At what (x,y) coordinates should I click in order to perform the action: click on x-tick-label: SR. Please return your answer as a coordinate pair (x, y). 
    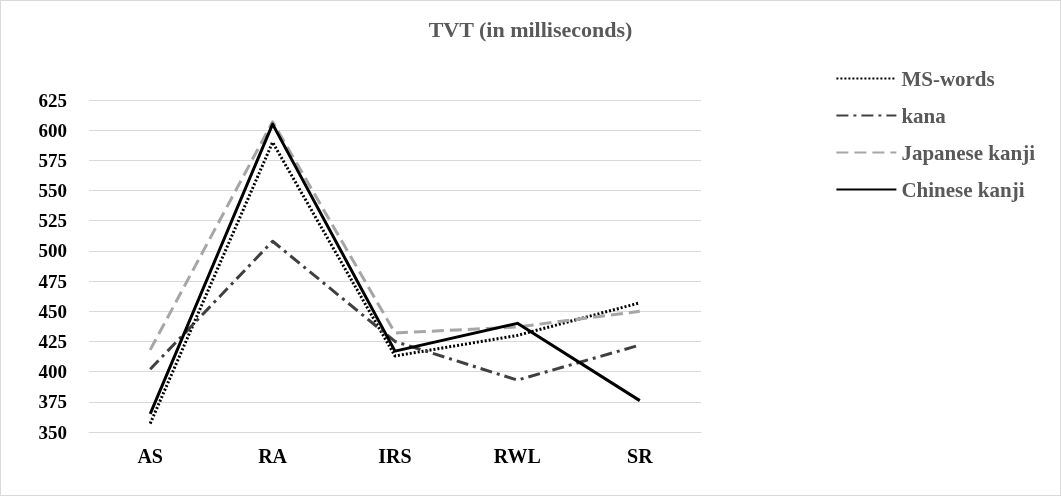
    Looking at the image, I should click on (640, 456).